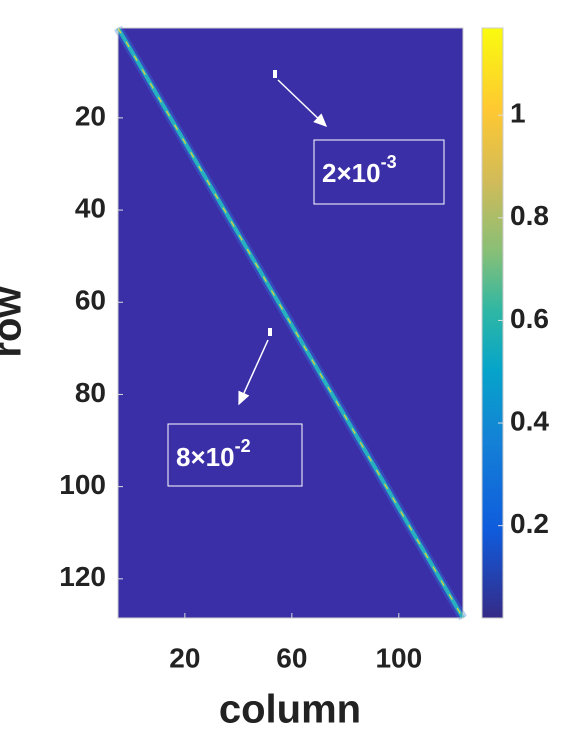 This screenshot has height=732, width=568. Describe the element at coordinates (529, 420) in the screenshot. I see `colorbar-tick-label: 0.4` at that location.